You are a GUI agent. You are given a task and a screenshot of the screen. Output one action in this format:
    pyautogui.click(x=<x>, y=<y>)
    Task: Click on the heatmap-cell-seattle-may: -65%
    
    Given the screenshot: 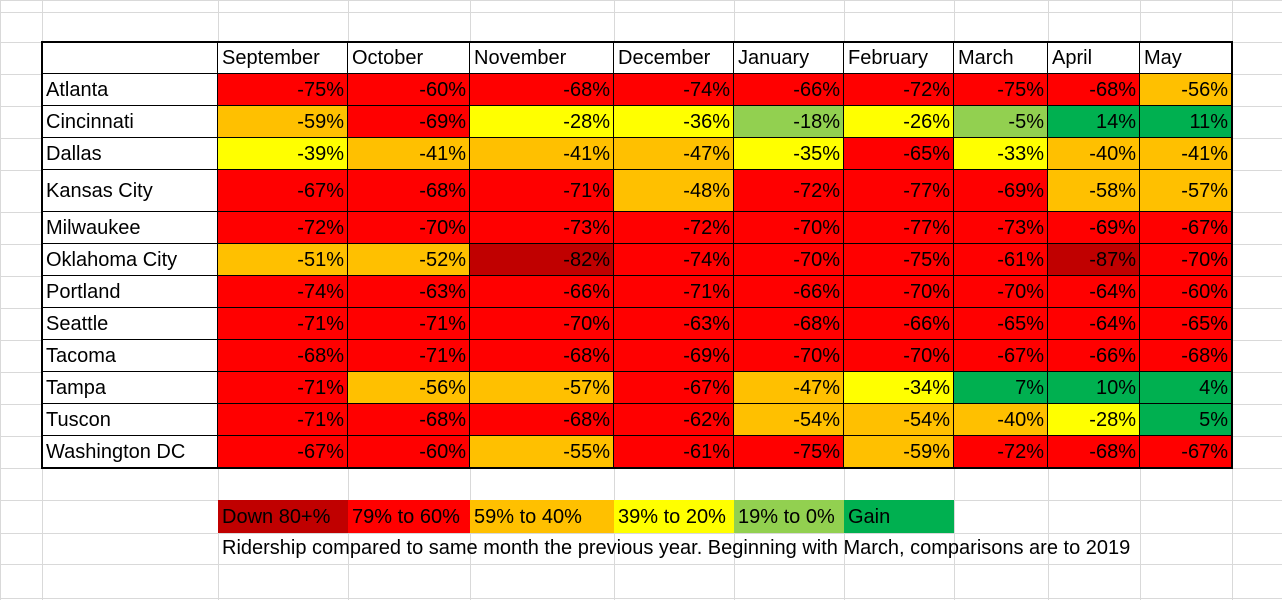 What is the action you would take?
    pyautogui.click(x=1186, y=324)
    